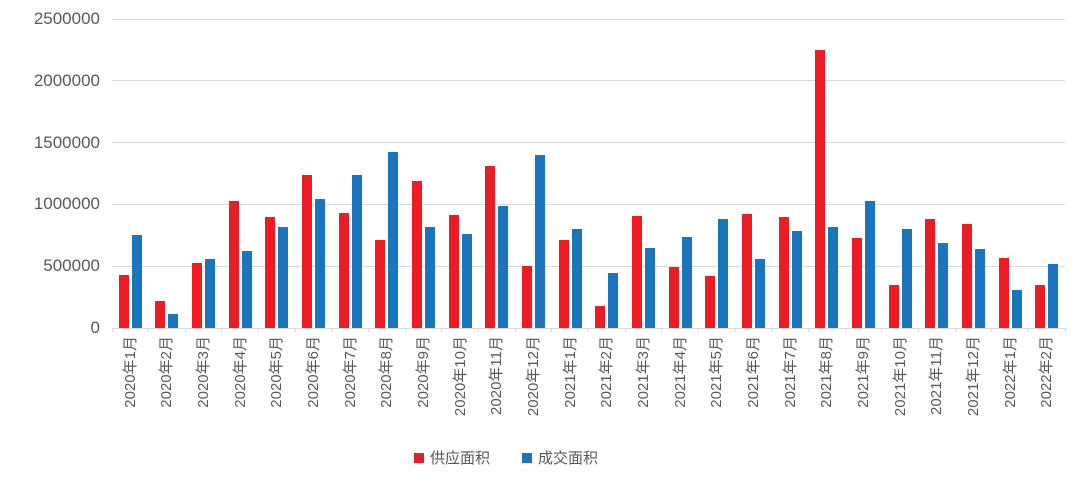 The image size is (1080, 490). Describe the element at coordinates (506, 457) in the screenshot. I see `legend: 供应面积 成交面积` at that location.